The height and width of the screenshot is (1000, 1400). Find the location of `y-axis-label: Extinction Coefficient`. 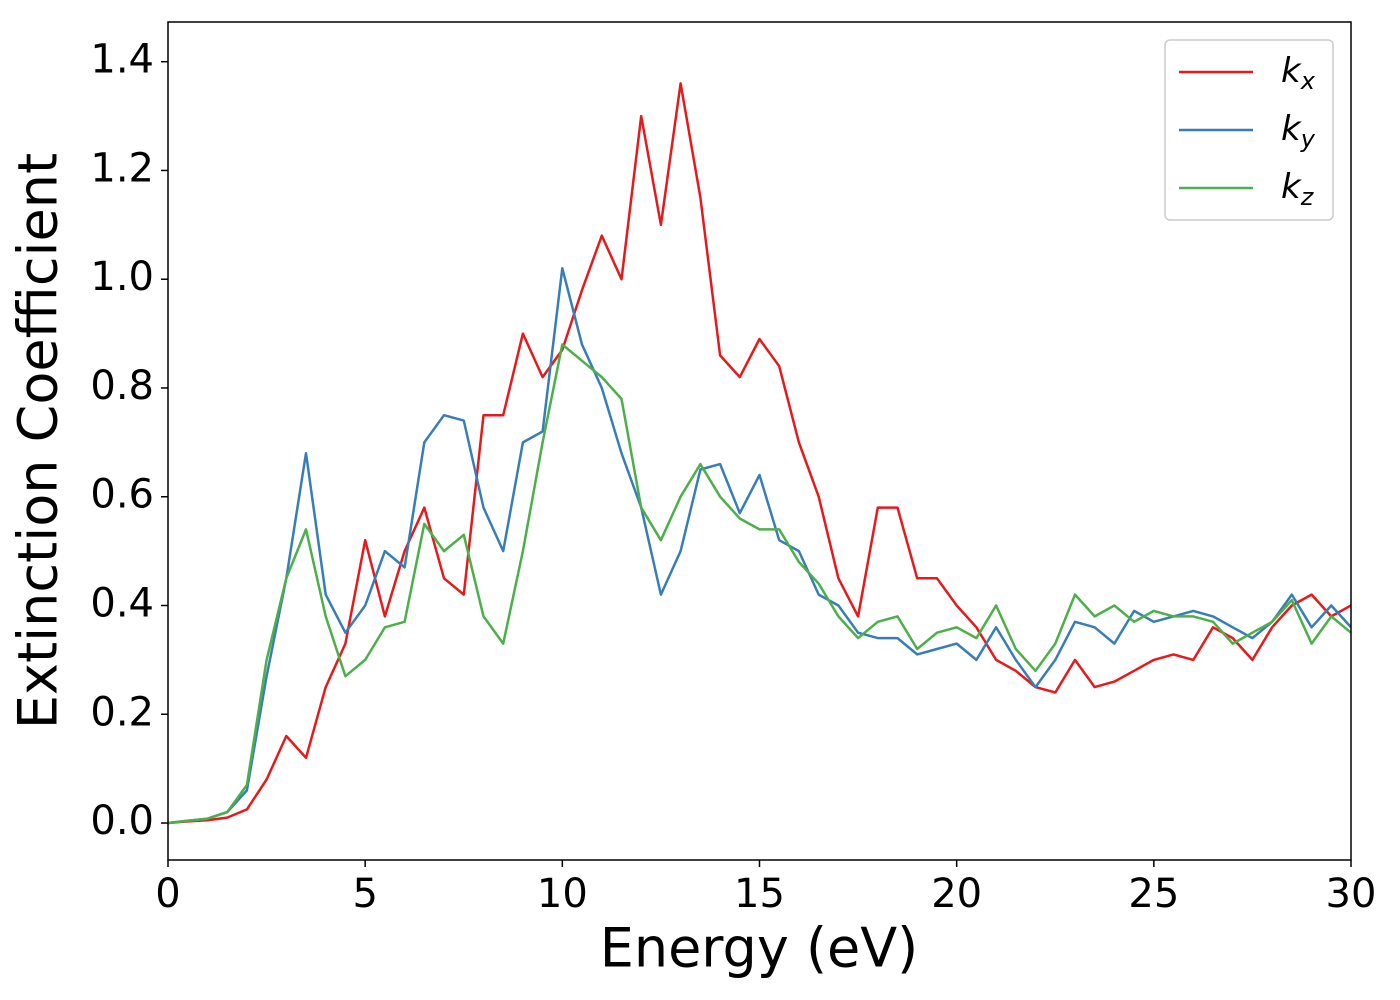

y-axis-label: Extinction Coefficient is located at coordinates (38, 441).